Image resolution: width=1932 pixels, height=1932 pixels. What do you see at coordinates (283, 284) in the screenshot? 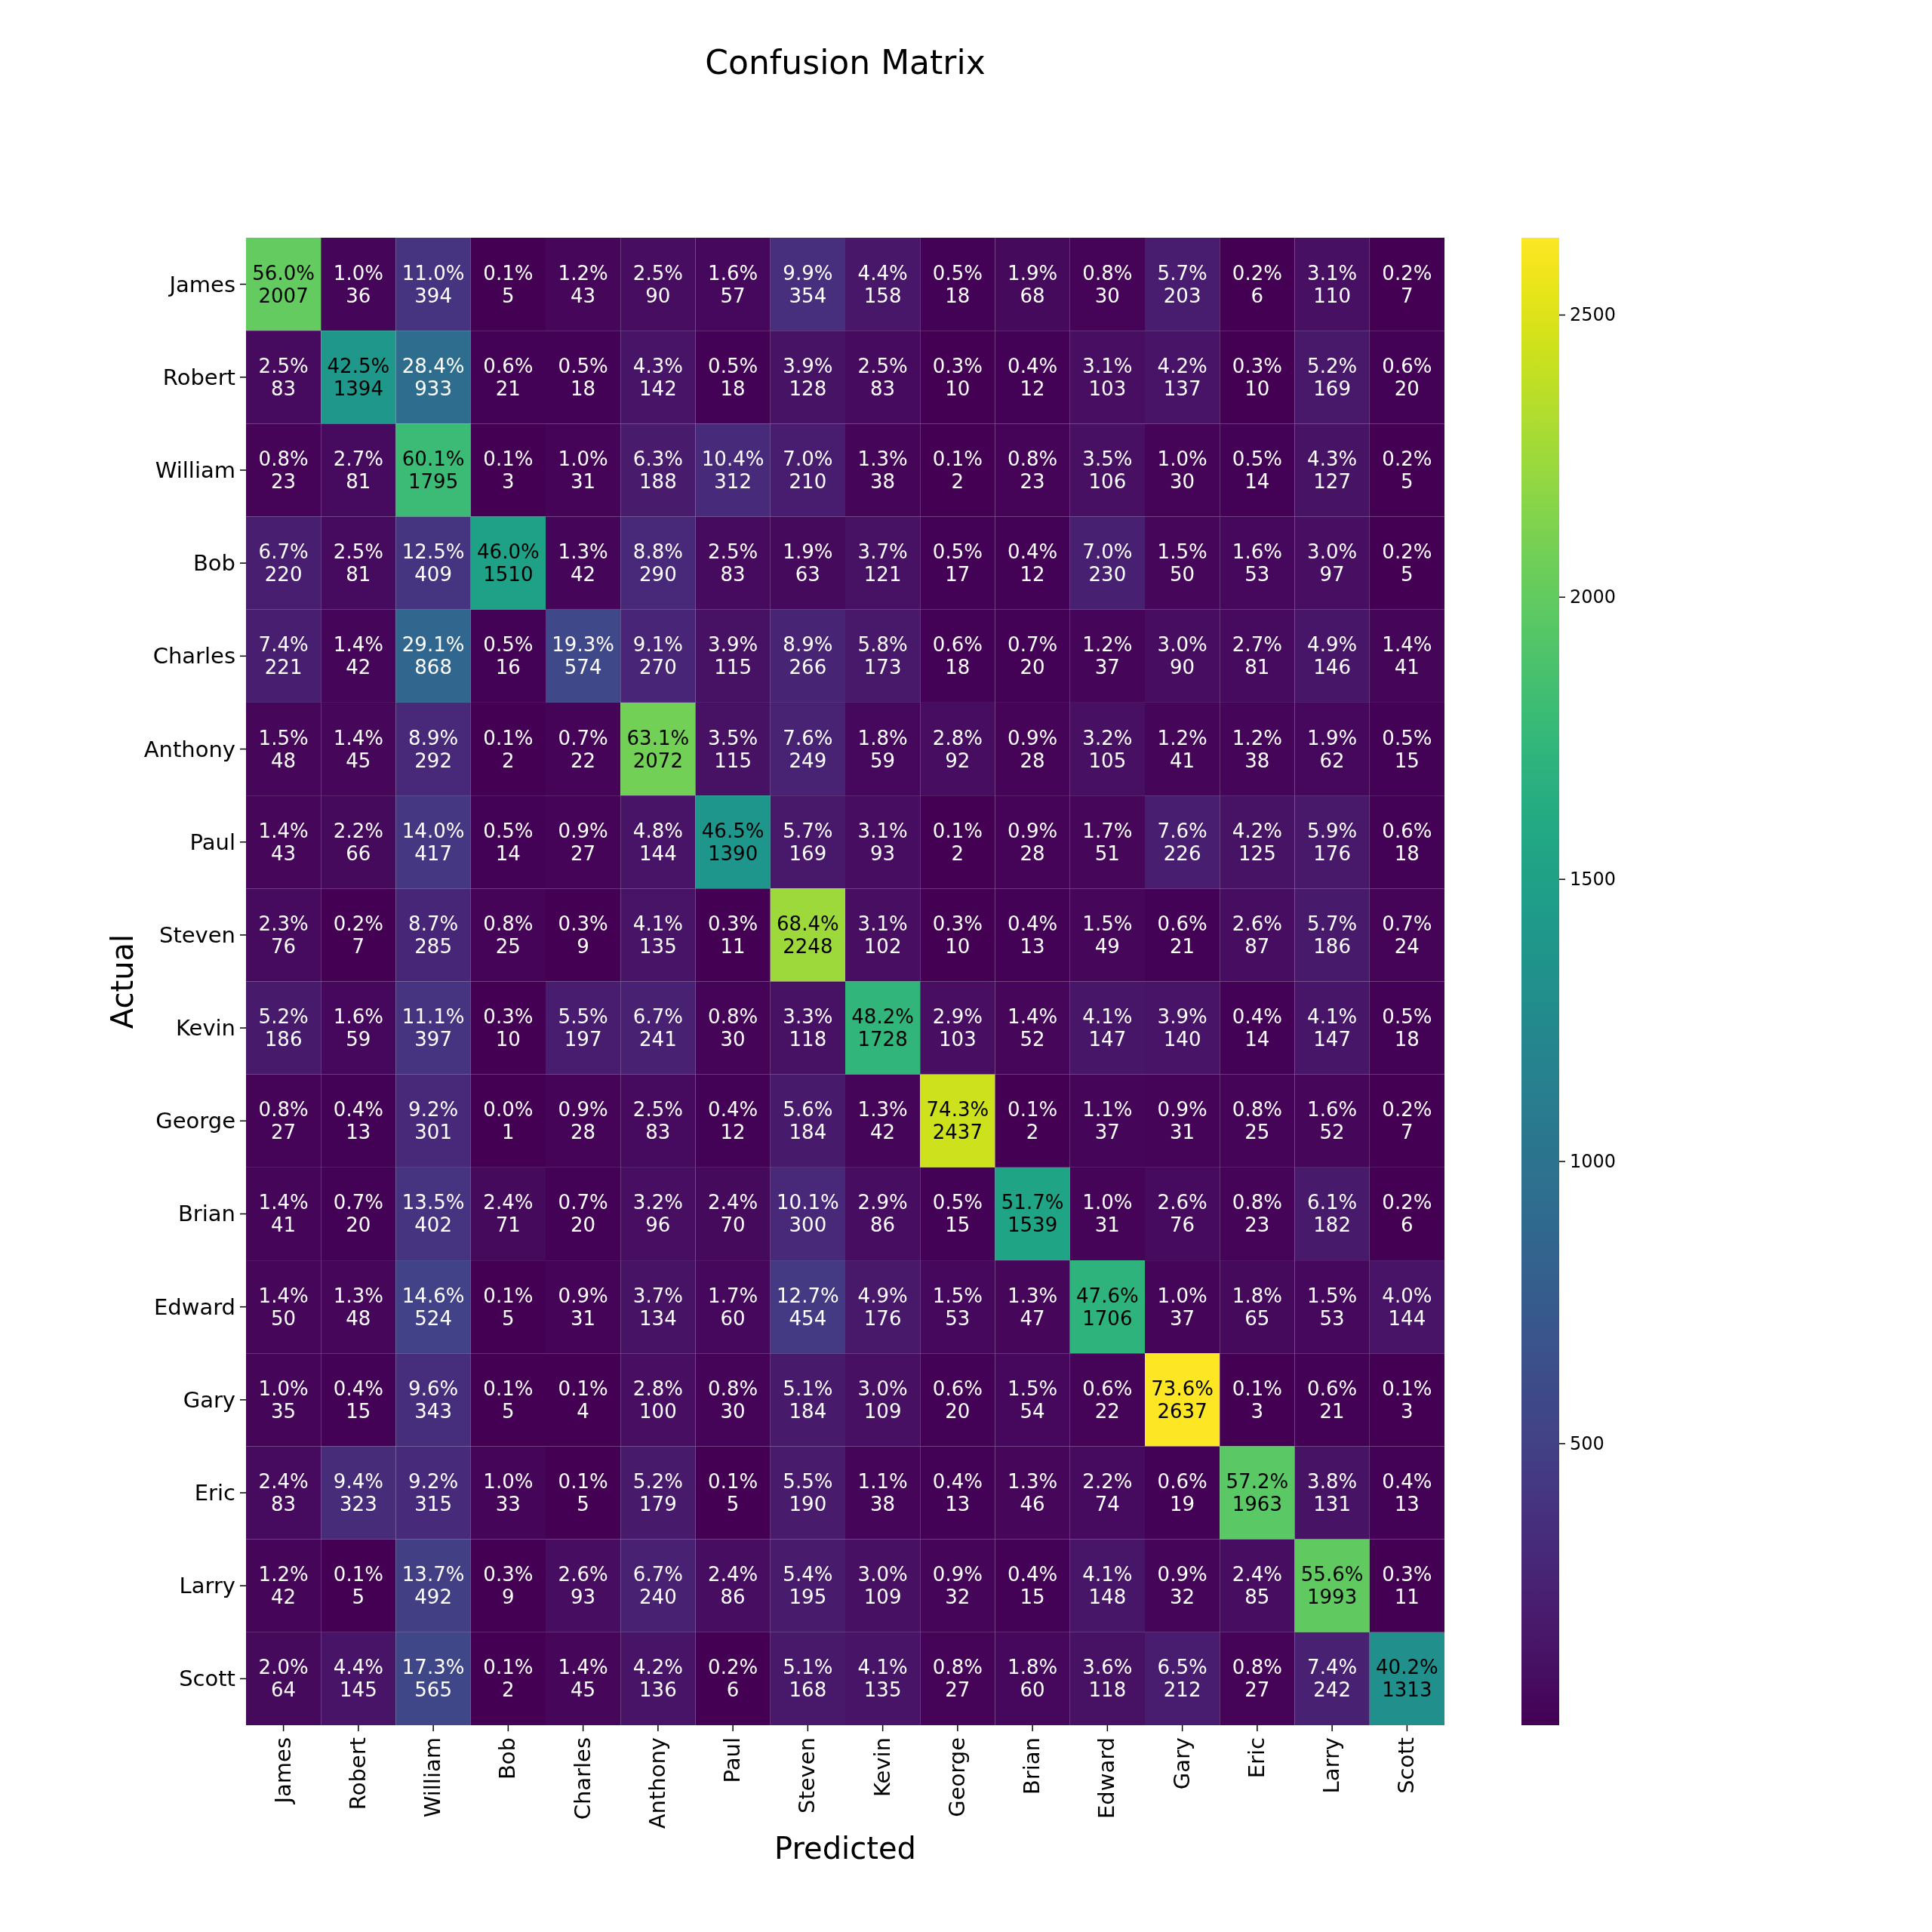
I see `data-label: 56.0% 2007` at bounding box center [283, 284].